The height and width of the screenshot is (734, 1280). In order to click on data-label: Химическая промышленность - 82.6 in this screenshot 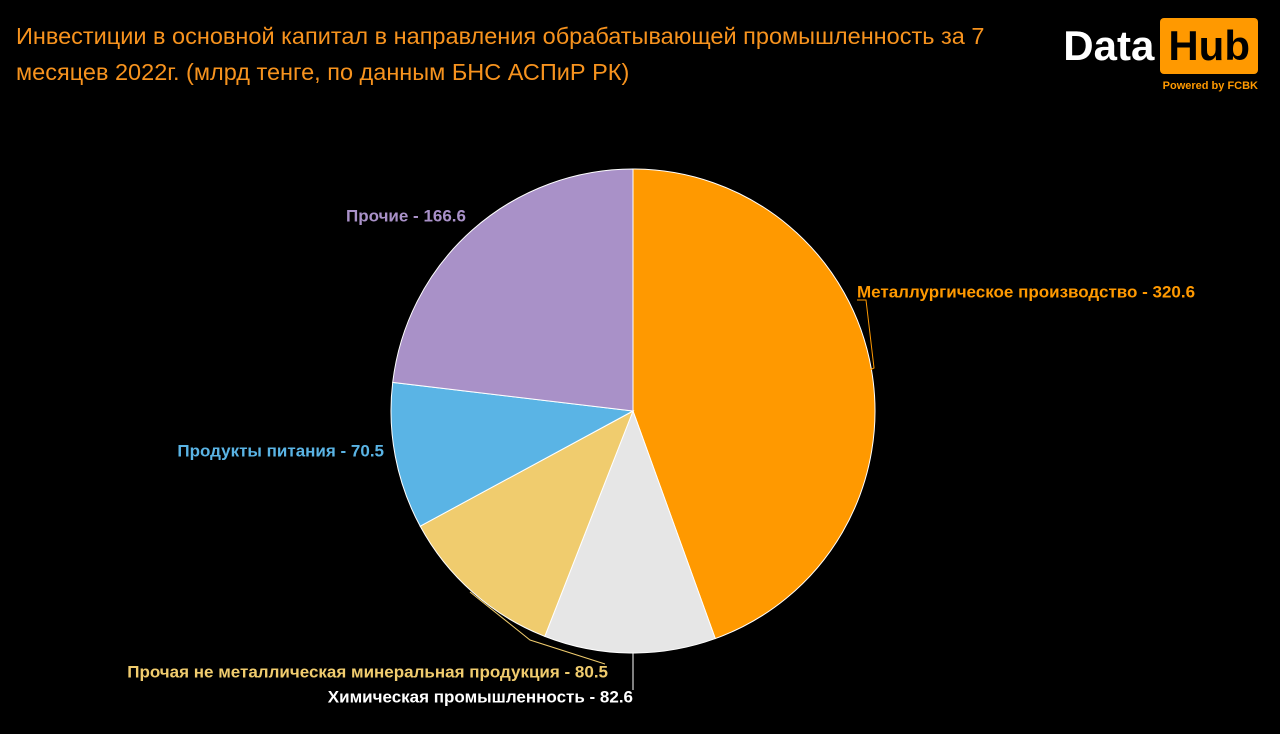, I will do `click(480, 696)`.